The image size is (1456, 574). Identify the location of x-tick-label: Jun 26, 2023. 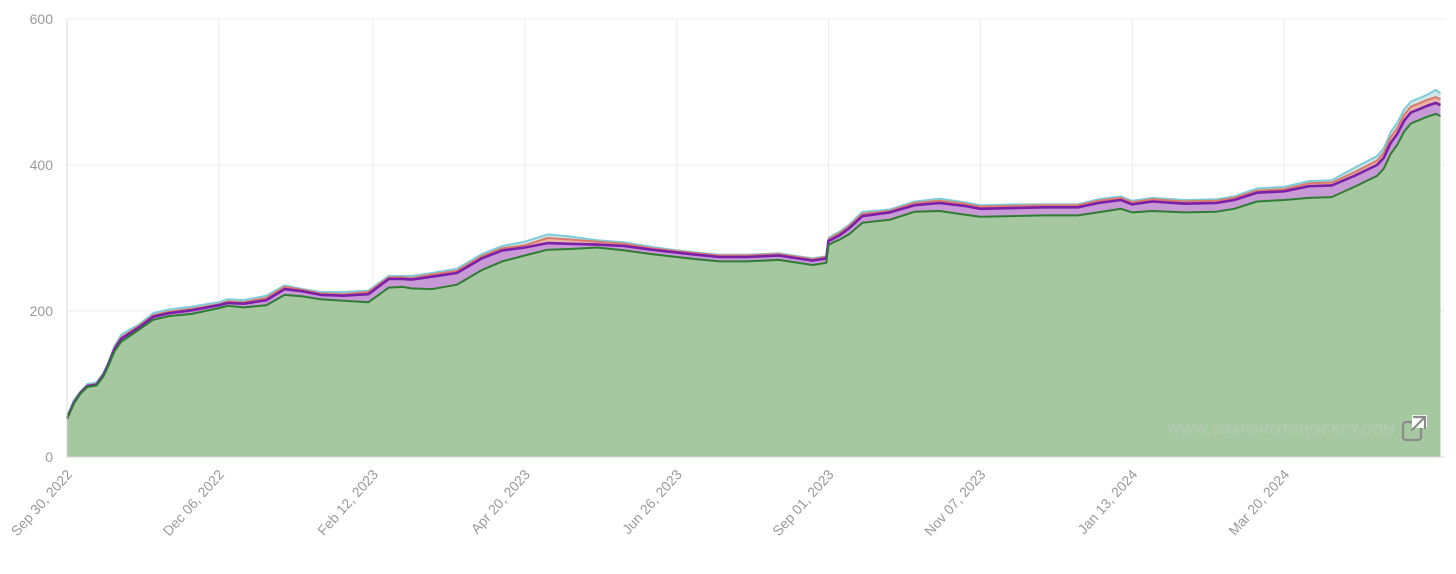
(652, 501).